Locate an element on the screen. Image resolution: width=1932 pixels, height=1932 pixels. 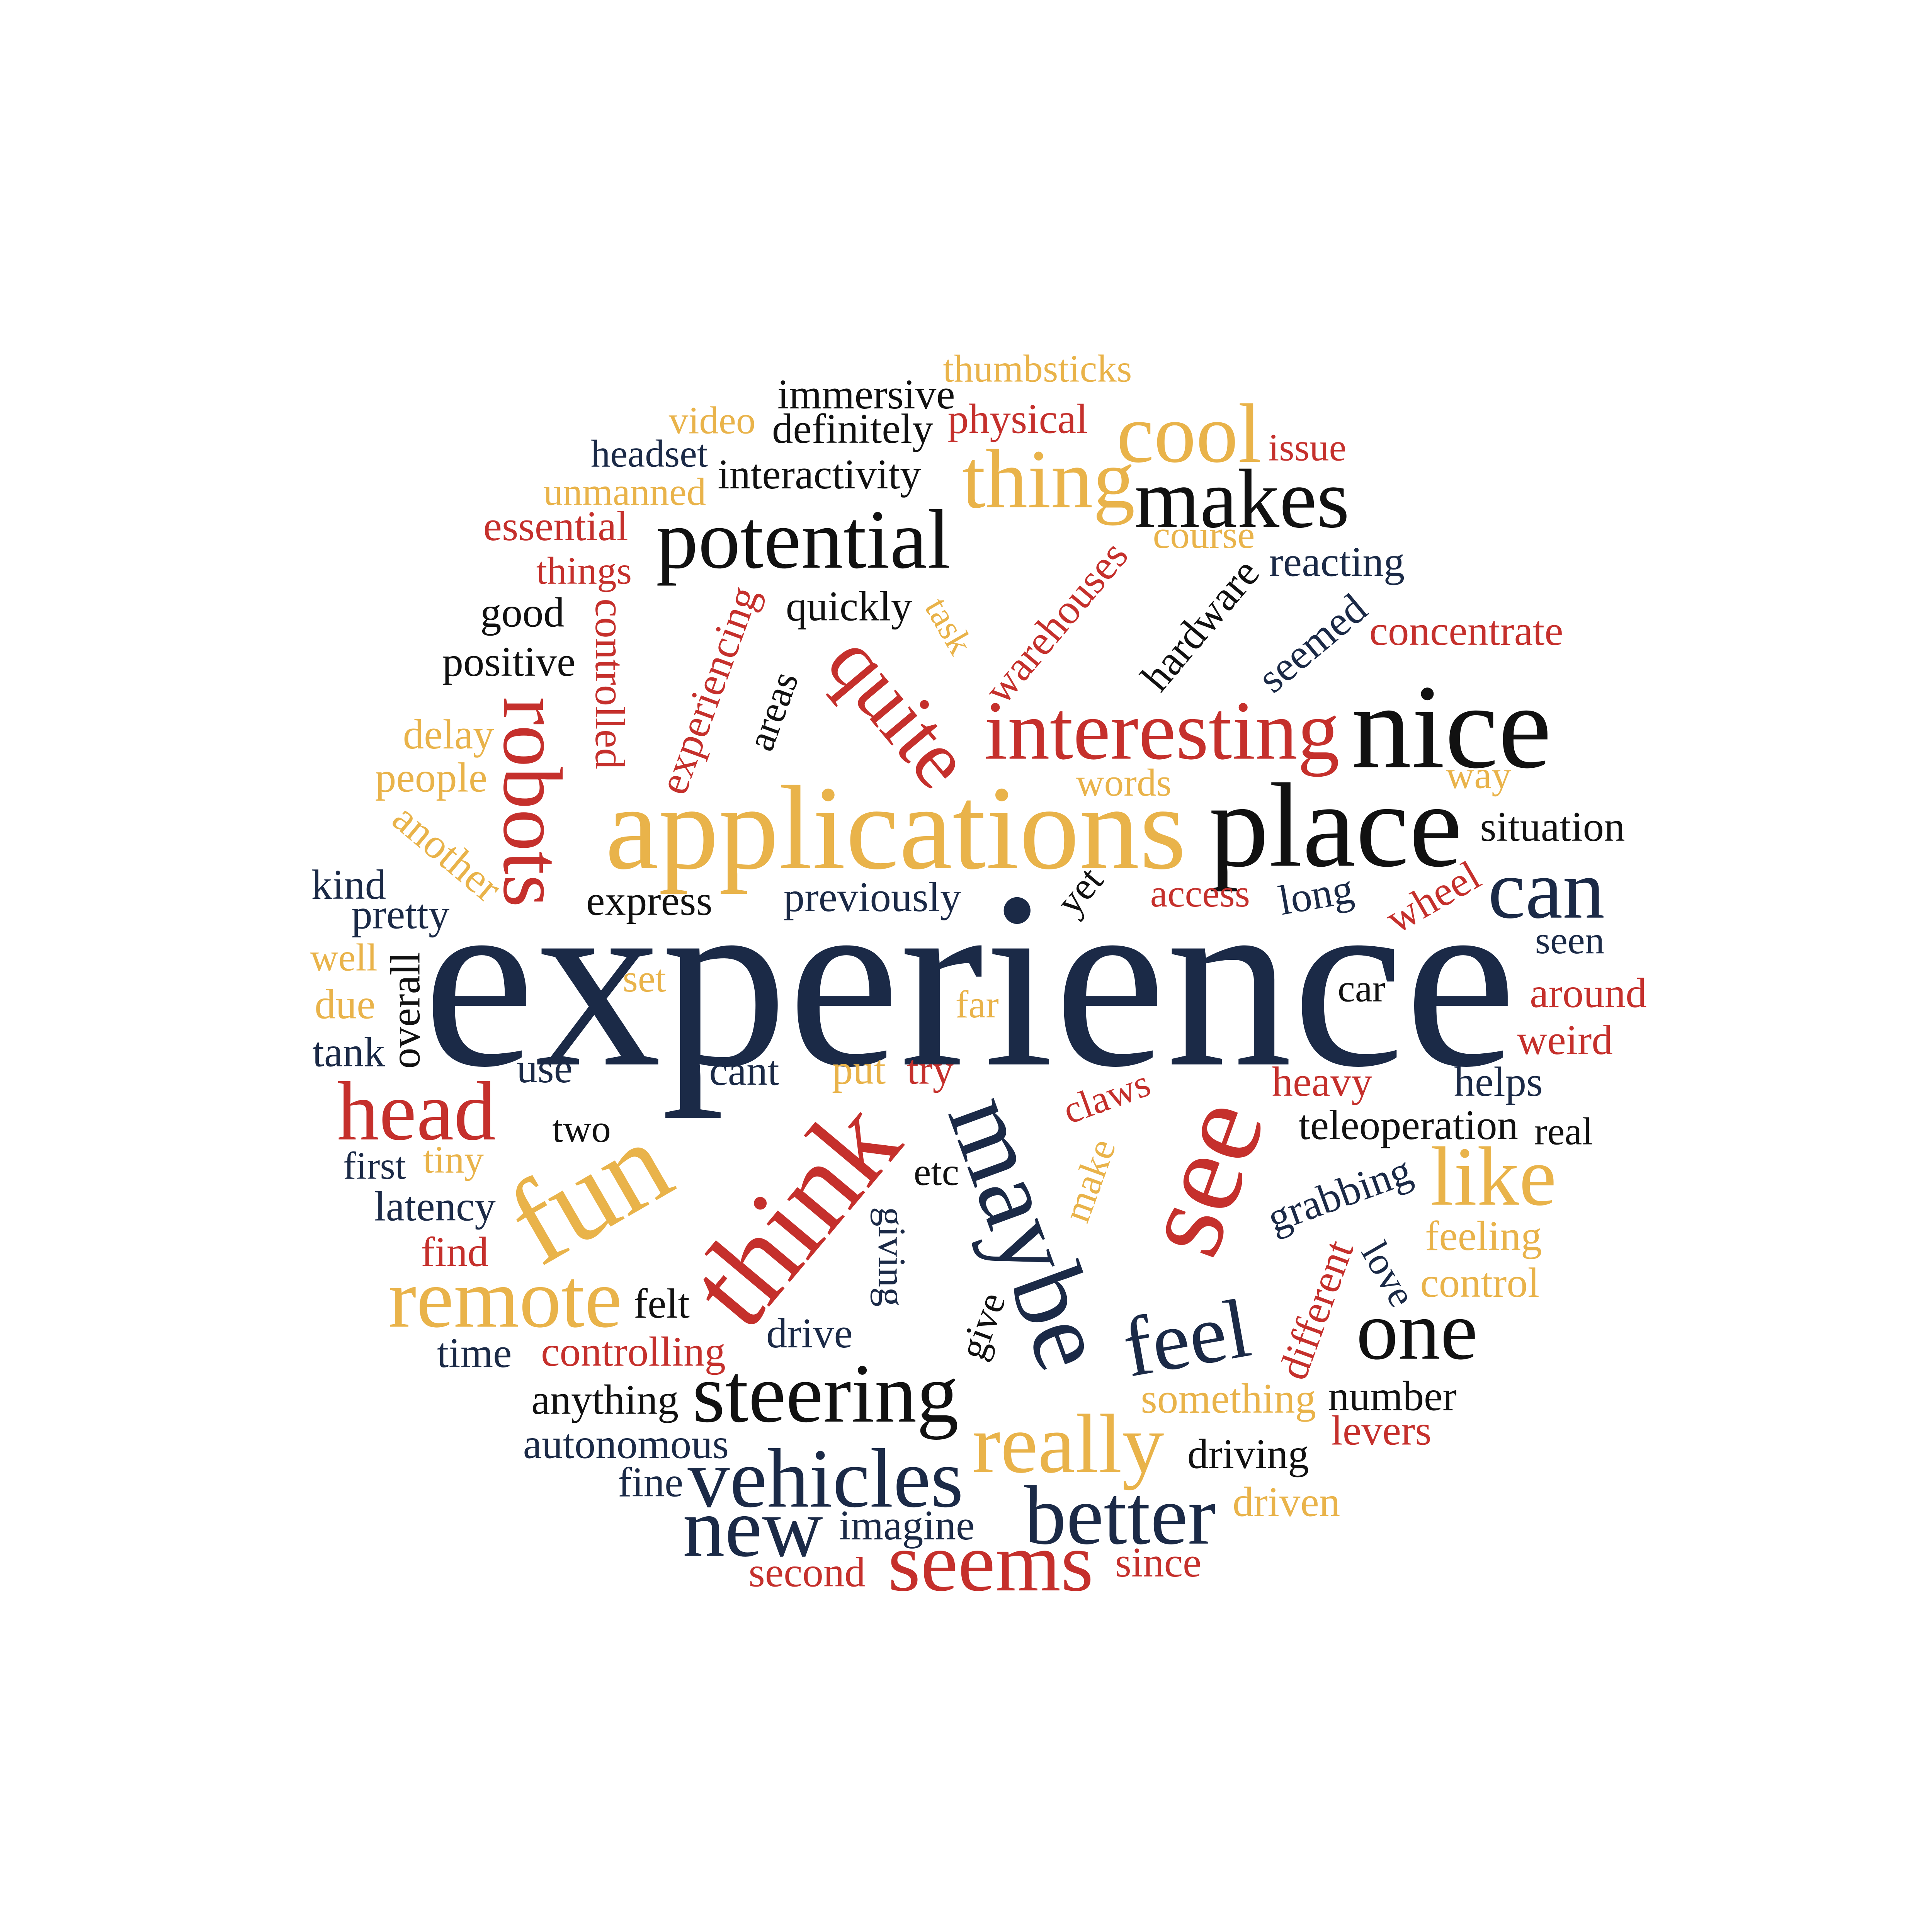
word: better is located at coordinates (1120, 1516).